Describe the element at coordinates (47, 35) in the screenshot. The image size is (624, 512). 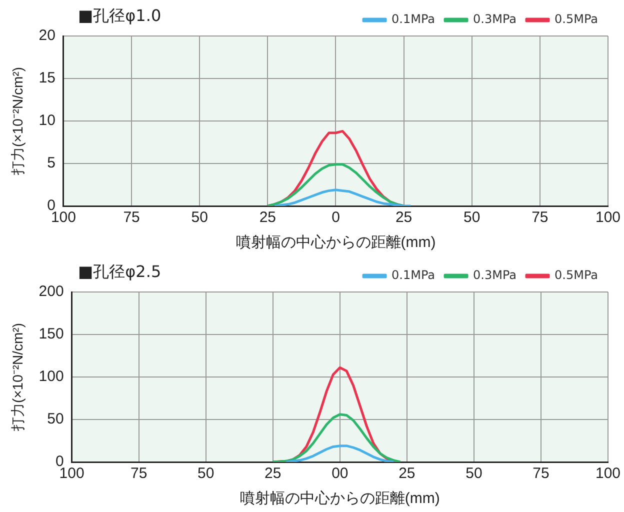
I see `y-tick-label: 20` at that location.